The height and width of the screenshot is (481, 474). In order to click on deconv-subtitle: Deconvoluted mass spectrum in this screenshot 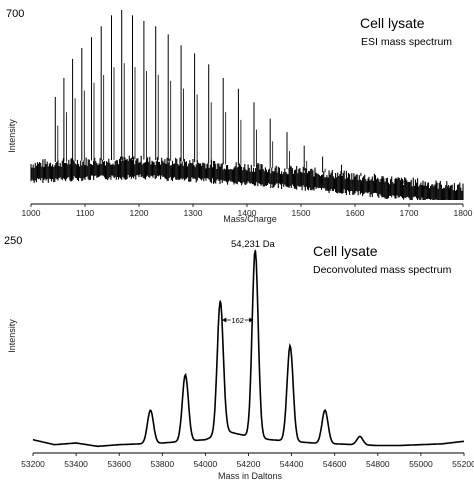, I will do `click(382, 270)`.